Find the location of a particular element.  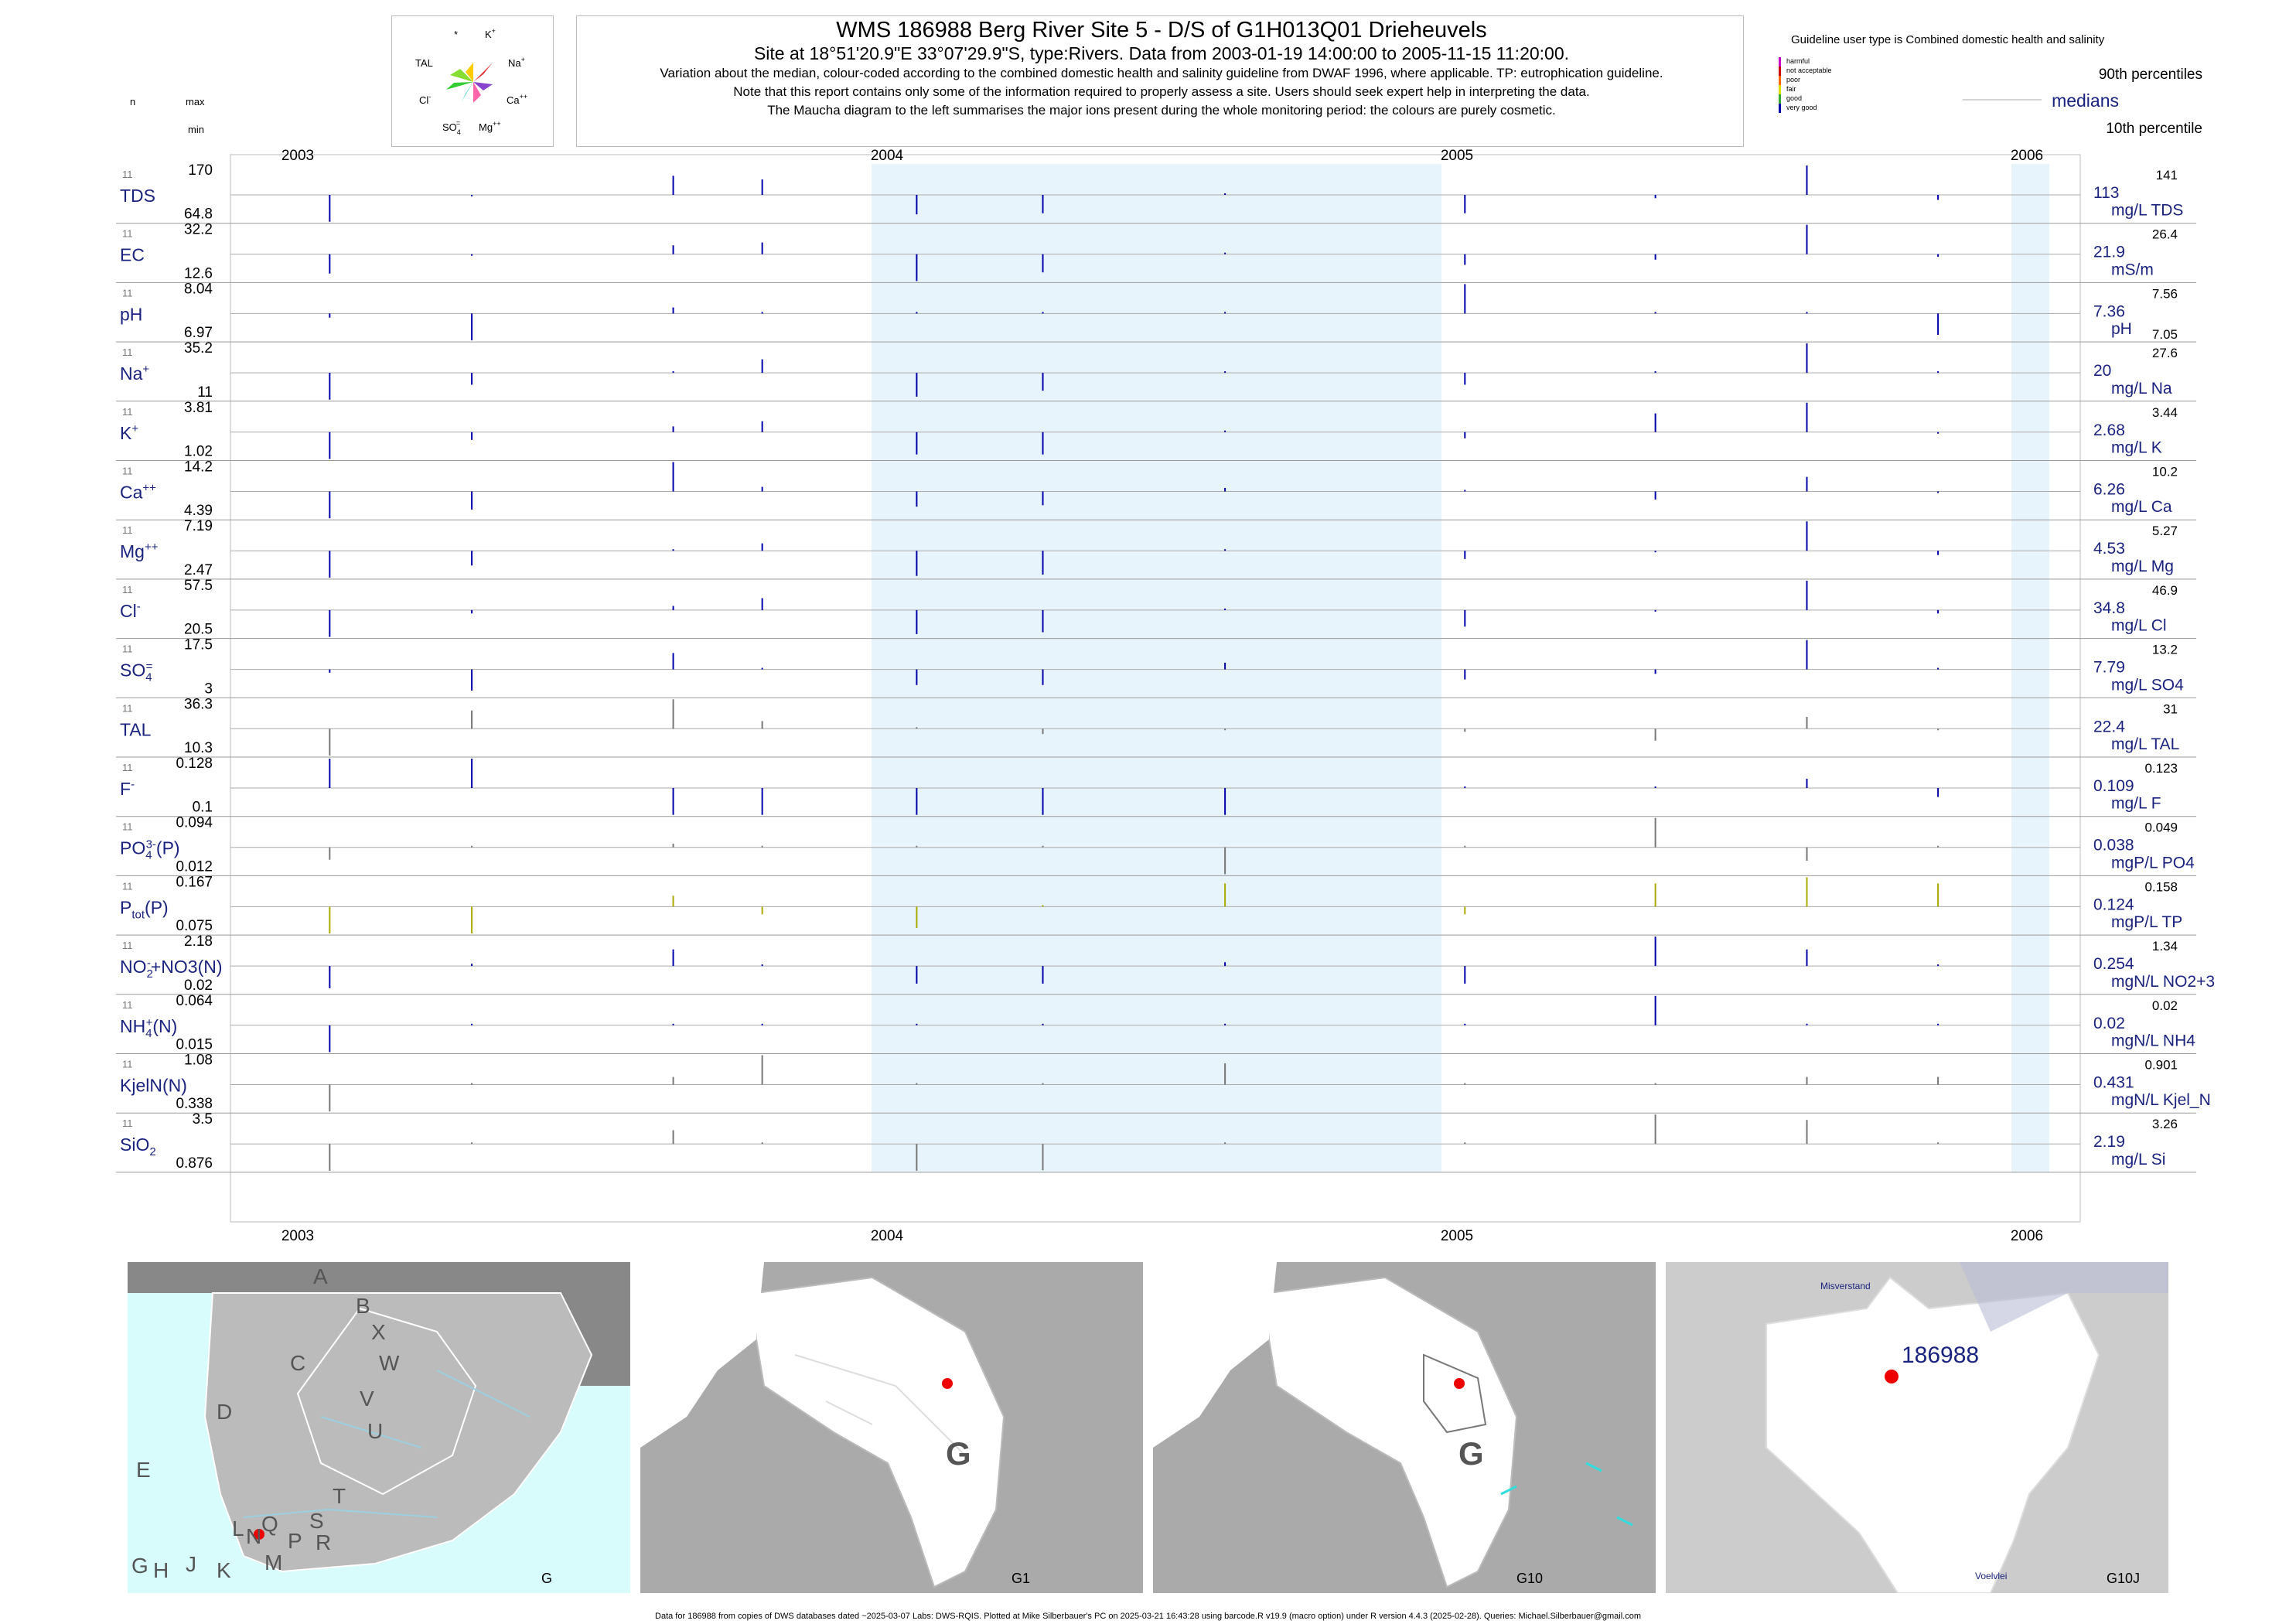

row-unit: mg/L TDS is located at coordinates (2147, 211).